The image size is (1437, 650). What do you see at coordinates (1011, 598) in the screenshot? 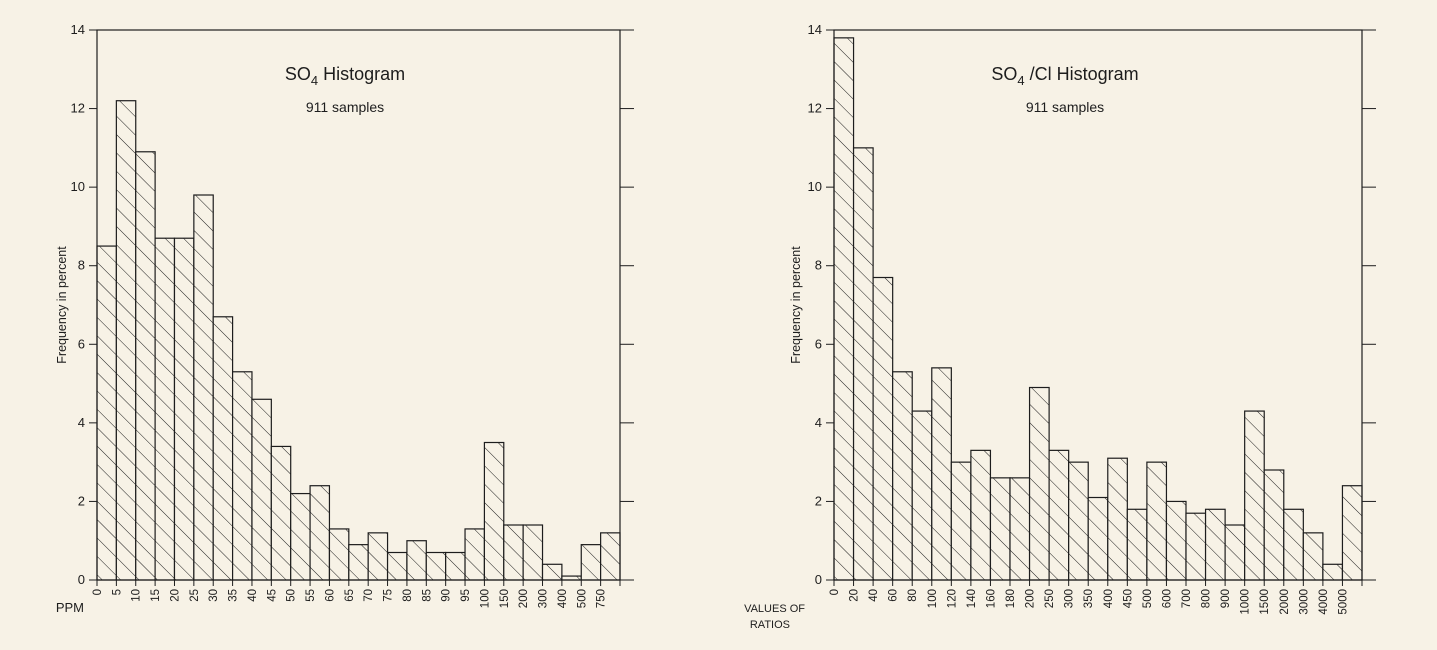
I see `x-tick-label: 180` at bounding box center [1011, 598].